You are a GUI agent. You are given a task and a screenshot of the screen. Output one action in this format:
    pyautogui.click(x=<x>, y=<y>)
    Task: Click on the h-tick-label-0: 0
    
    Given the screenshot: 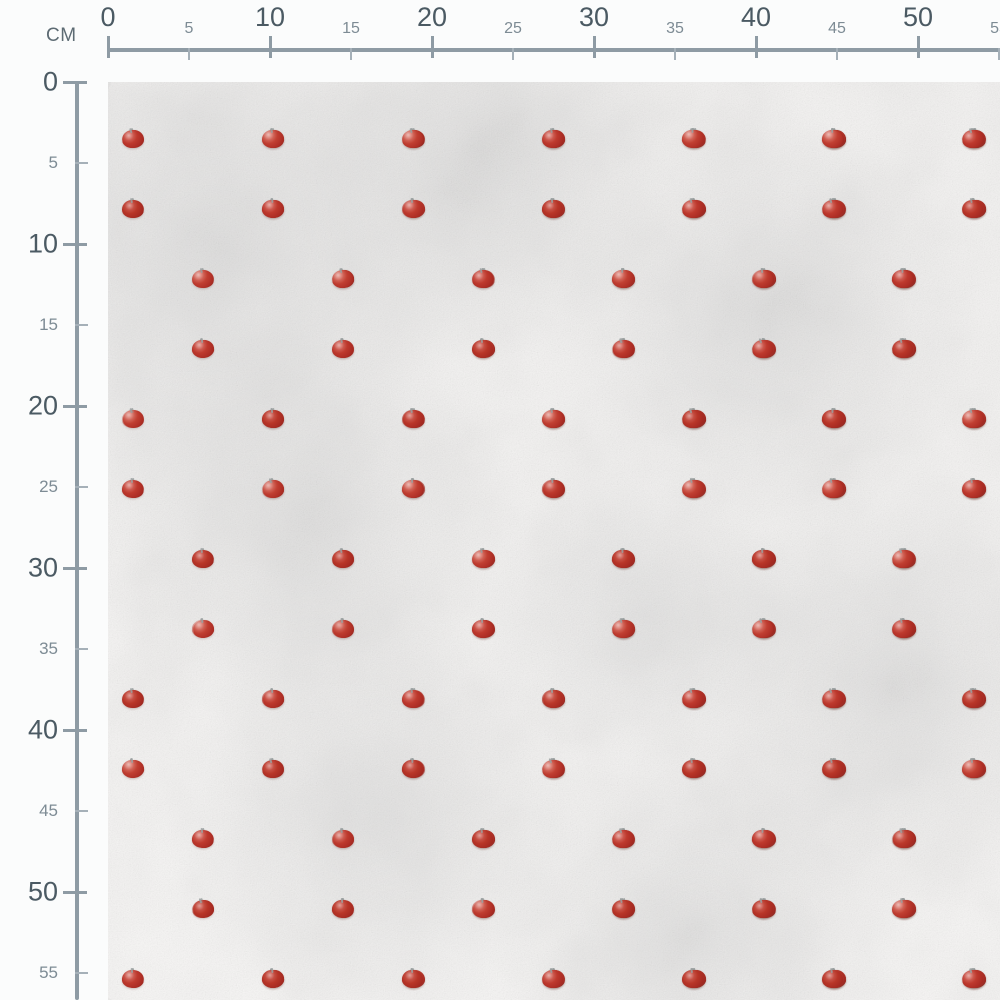 What is the action you would take?
    pyautogui.click(x=108, y=17)
    